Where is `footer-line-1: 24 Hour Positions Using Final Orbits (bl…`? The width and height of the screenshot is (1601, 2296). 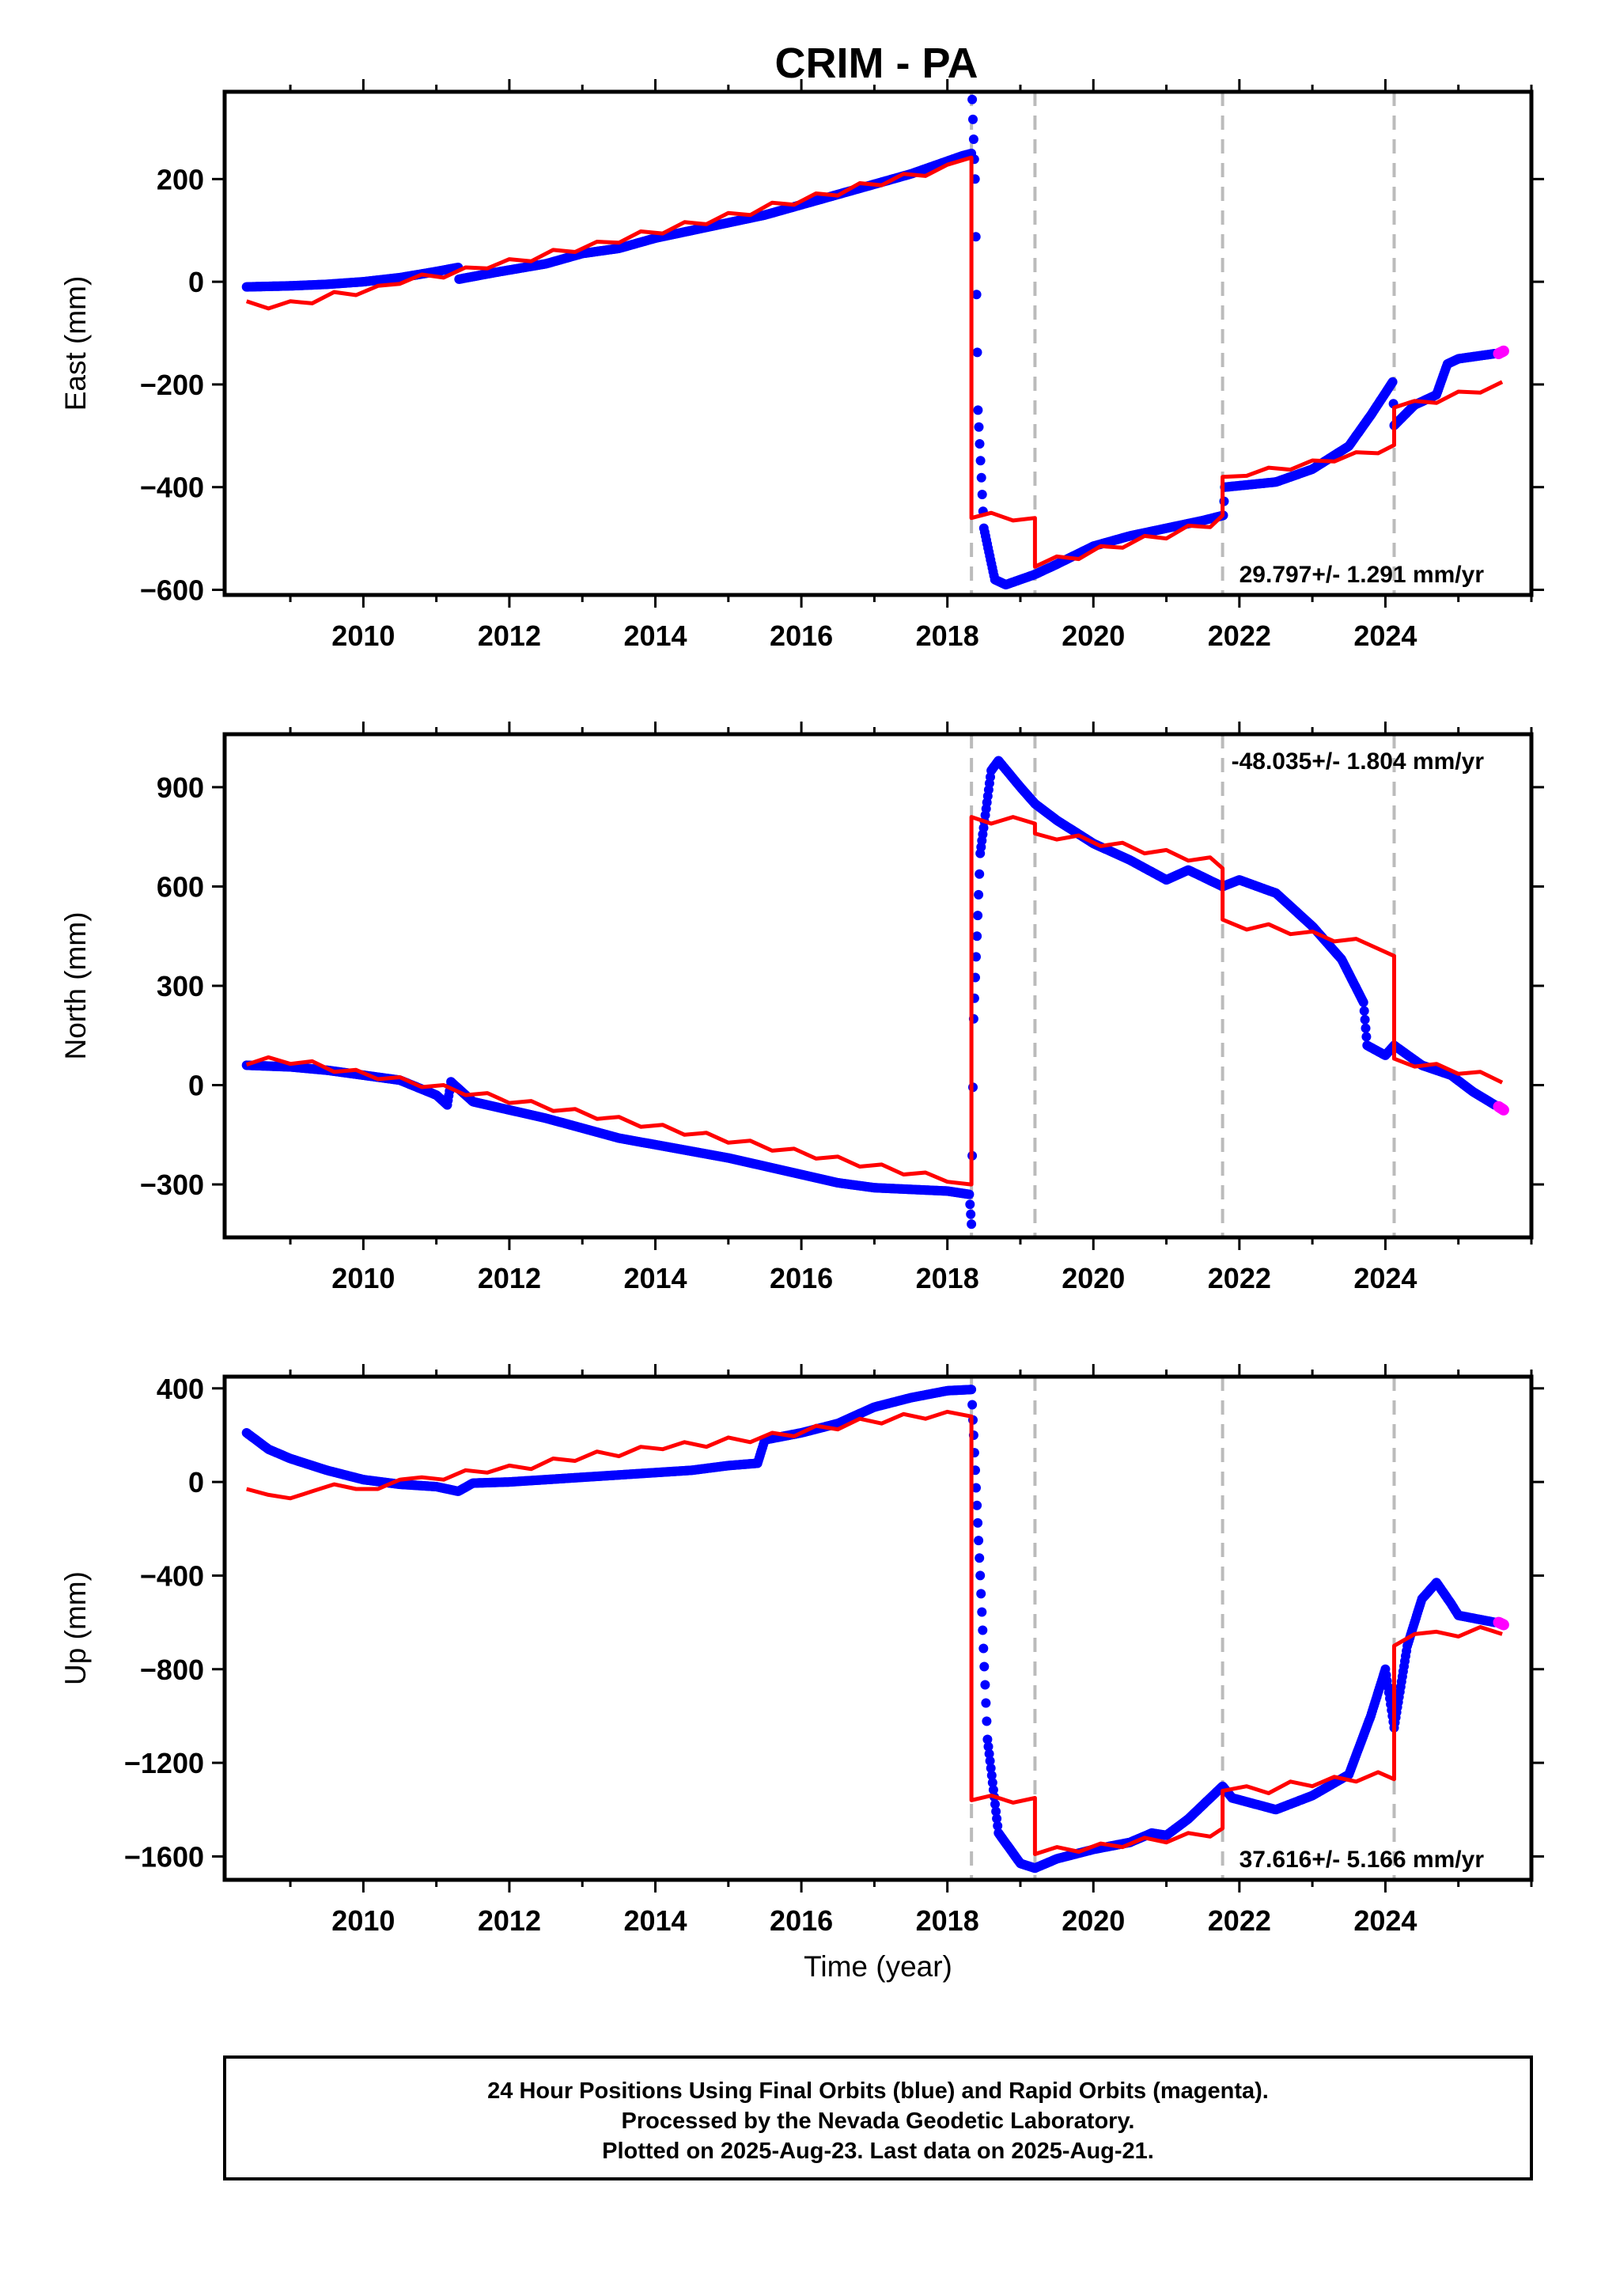 footer-line-1: 24 Hour Positions Using Final Orbits (bl… is located at coordinates (878, 2091).